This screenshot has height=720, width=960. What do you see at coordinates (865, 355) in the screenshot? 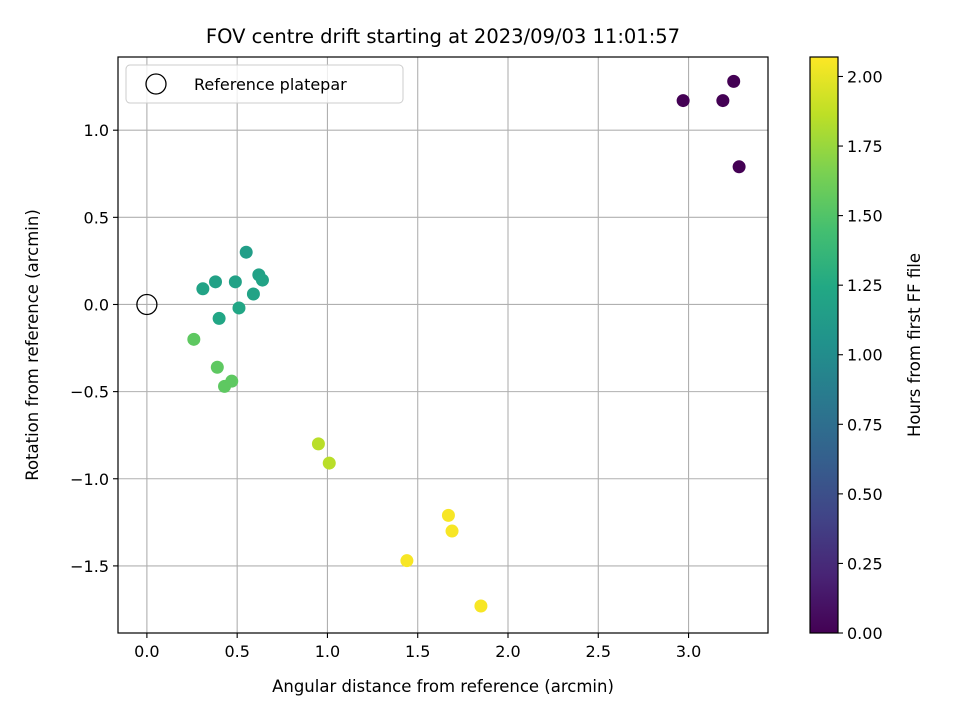
I see `colorbar-tick-label: 1.00` at bounding box center [865, 355].